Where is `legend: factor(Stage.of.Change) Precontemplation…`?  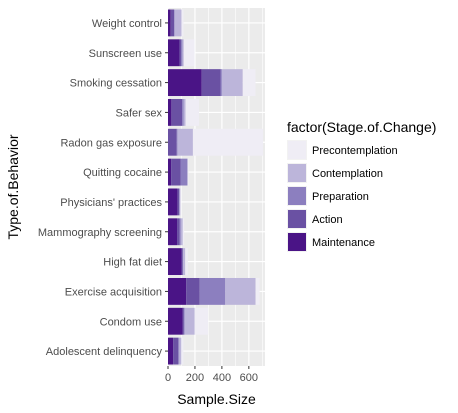 legend: factor(Stage.of.Change) Precontemplation… is located at coordinates (361, 185).